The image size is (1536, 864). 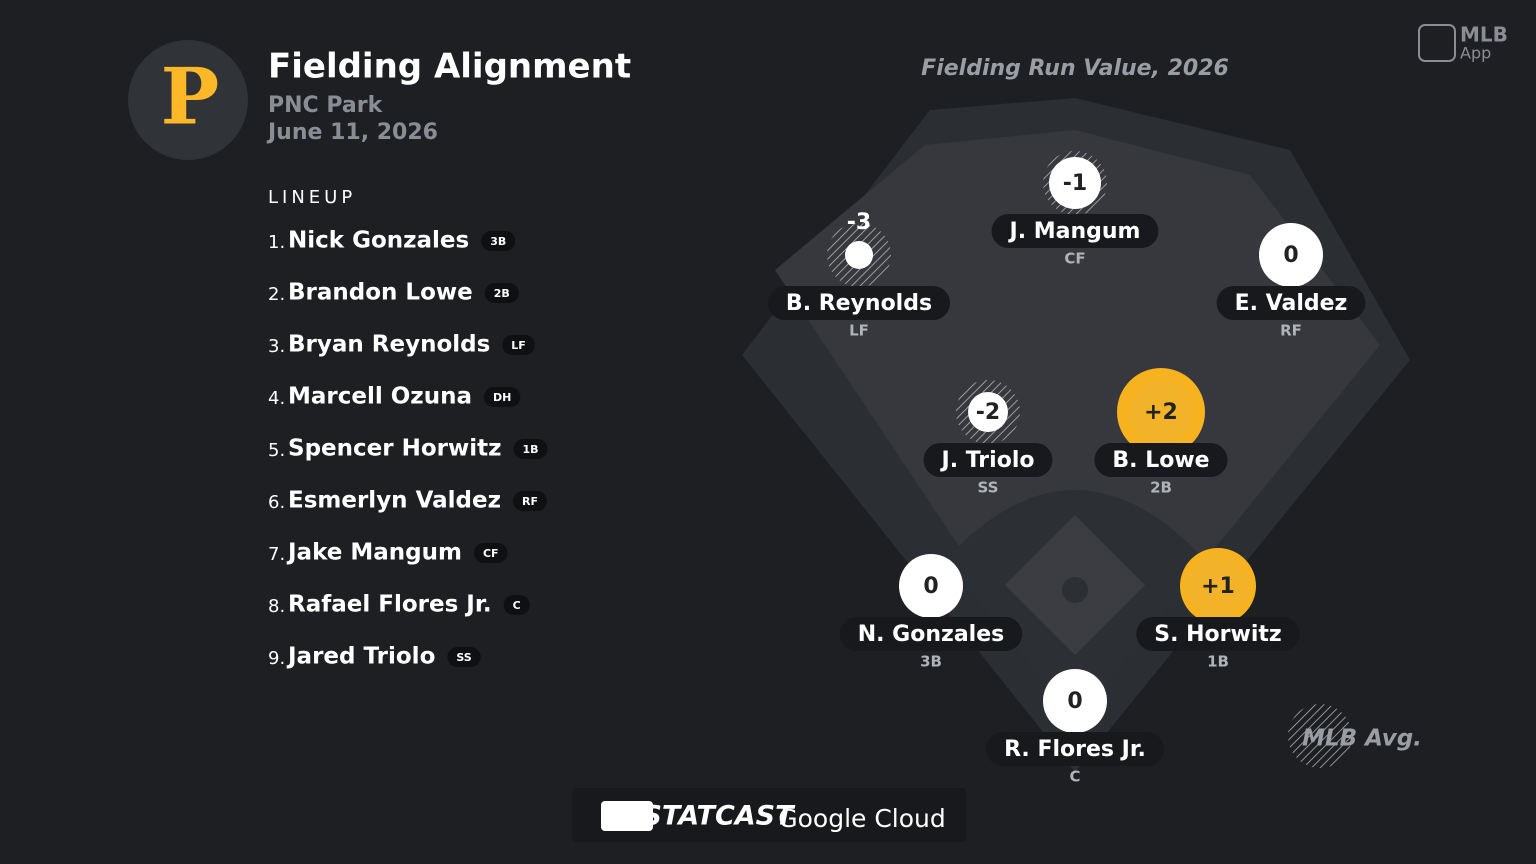 I want to click on lineup-name: Marcell Ozuna, so click(x=380, y=397).